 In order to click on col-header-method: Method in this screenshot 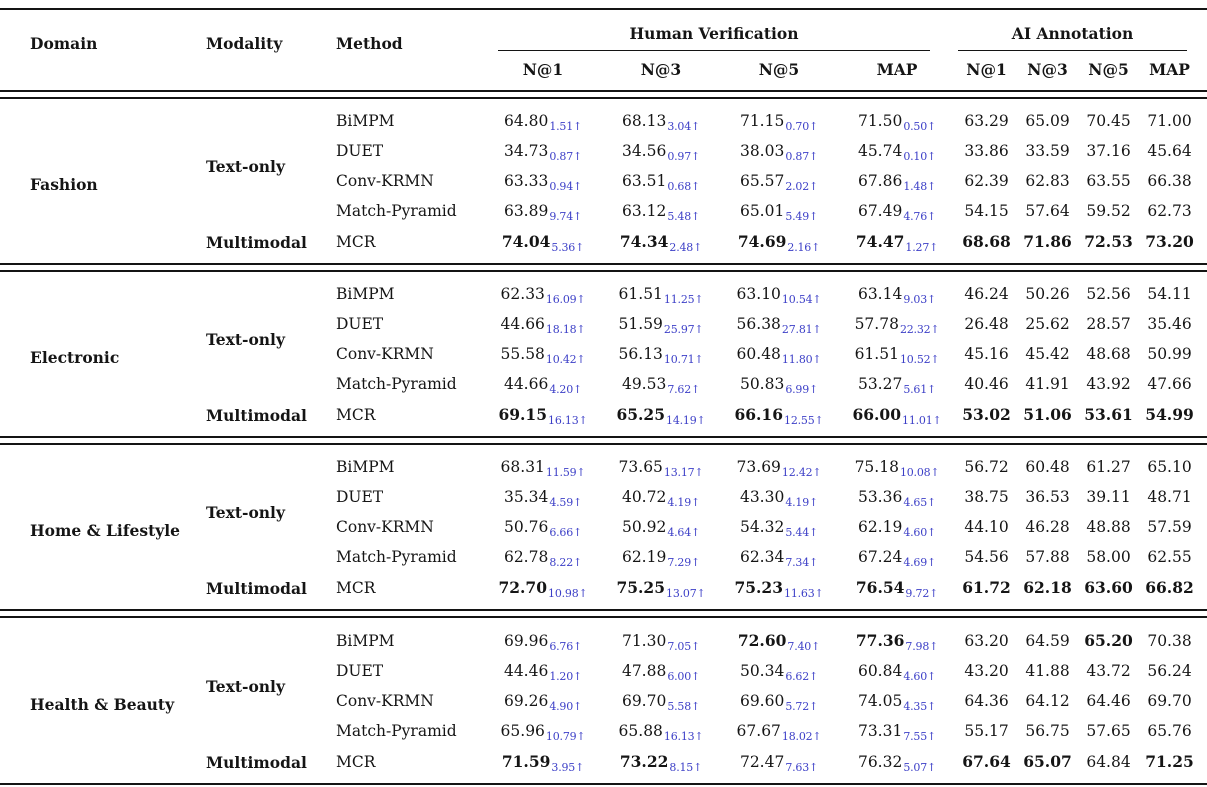, I will do `click(369, 43)`.